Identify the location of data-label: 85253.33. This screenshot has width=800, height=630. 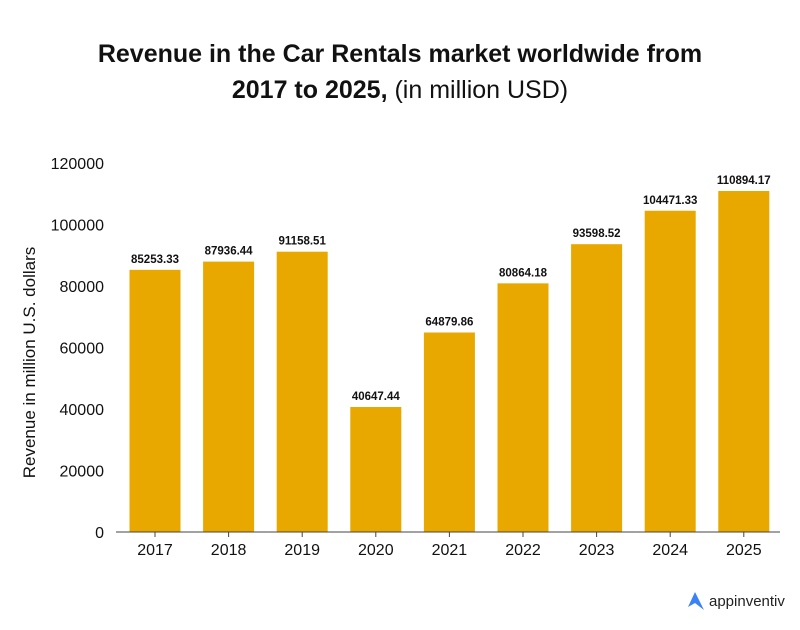
(155, 260).